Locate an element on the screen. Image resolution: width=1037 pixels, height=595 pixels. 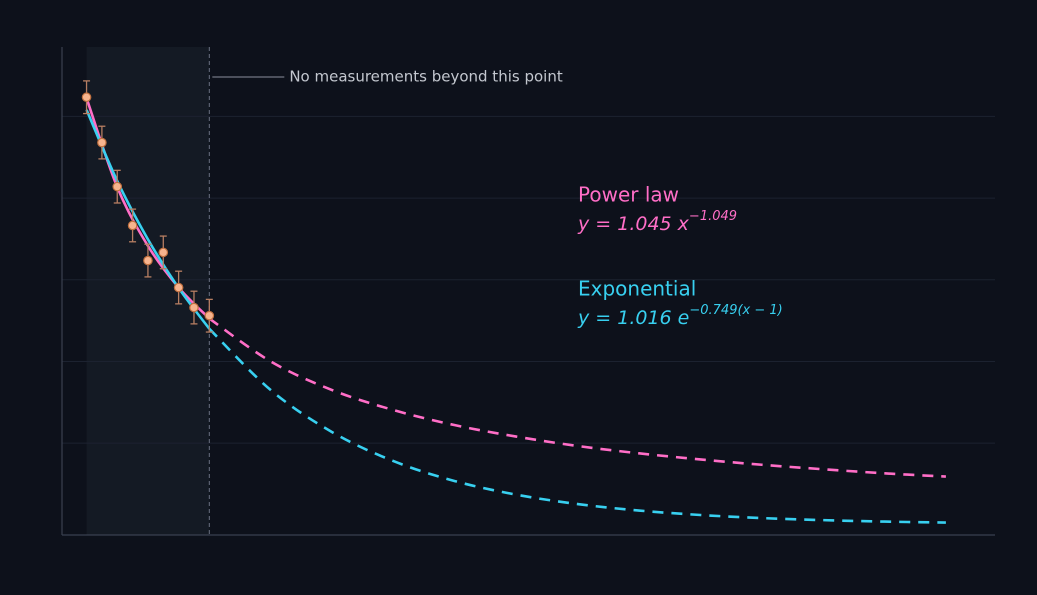
measured-region is located at coordinates (148, 291).